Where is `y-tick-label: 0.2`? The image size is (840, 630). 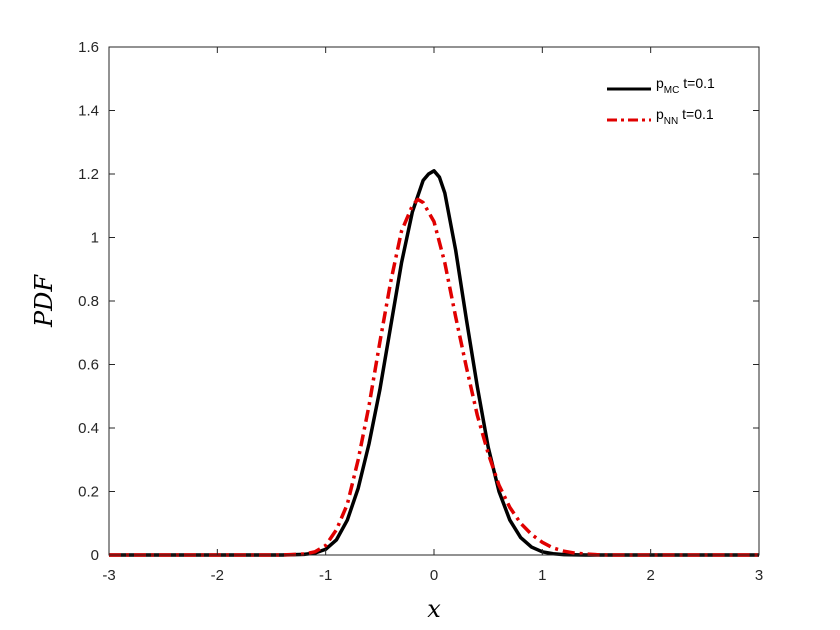
y-tick-label: 0.2 is located at coordinates (88, 492).